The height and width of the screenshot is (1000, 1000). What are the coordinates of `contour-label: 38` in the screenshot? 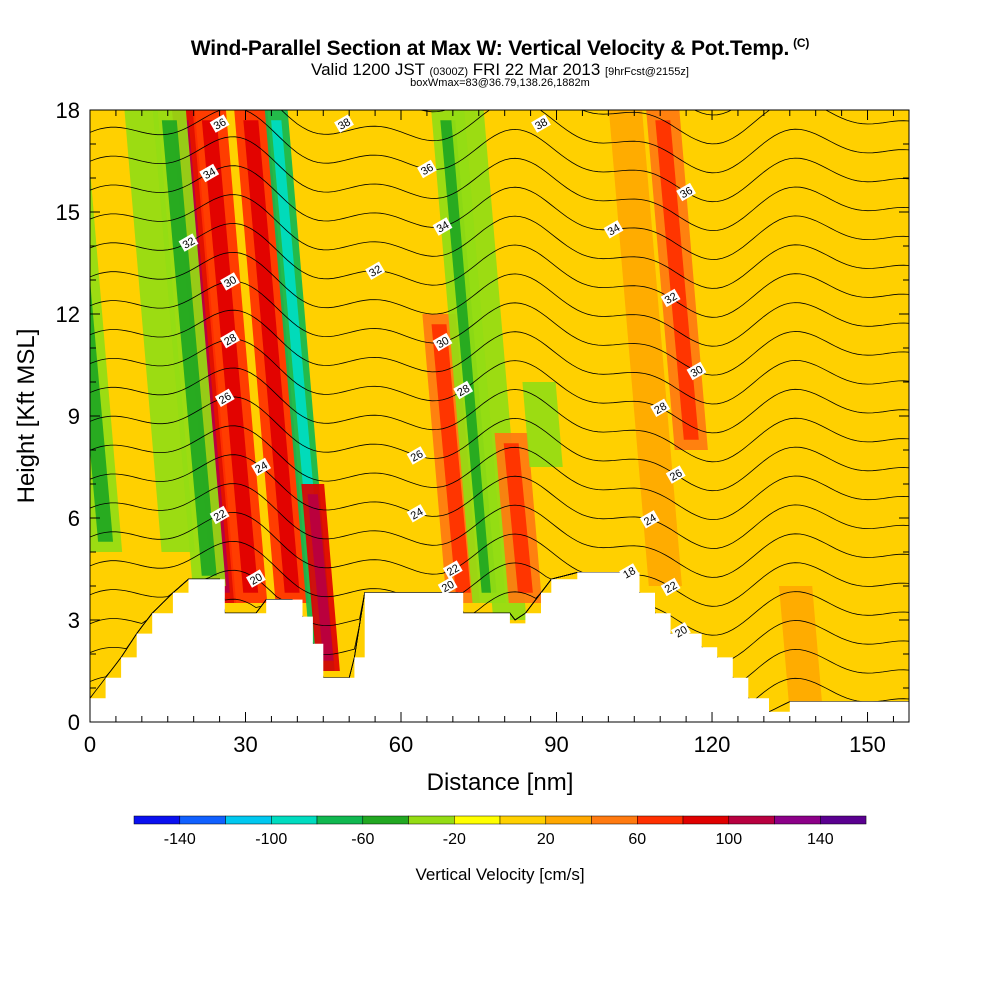 It's located at (344, 123).